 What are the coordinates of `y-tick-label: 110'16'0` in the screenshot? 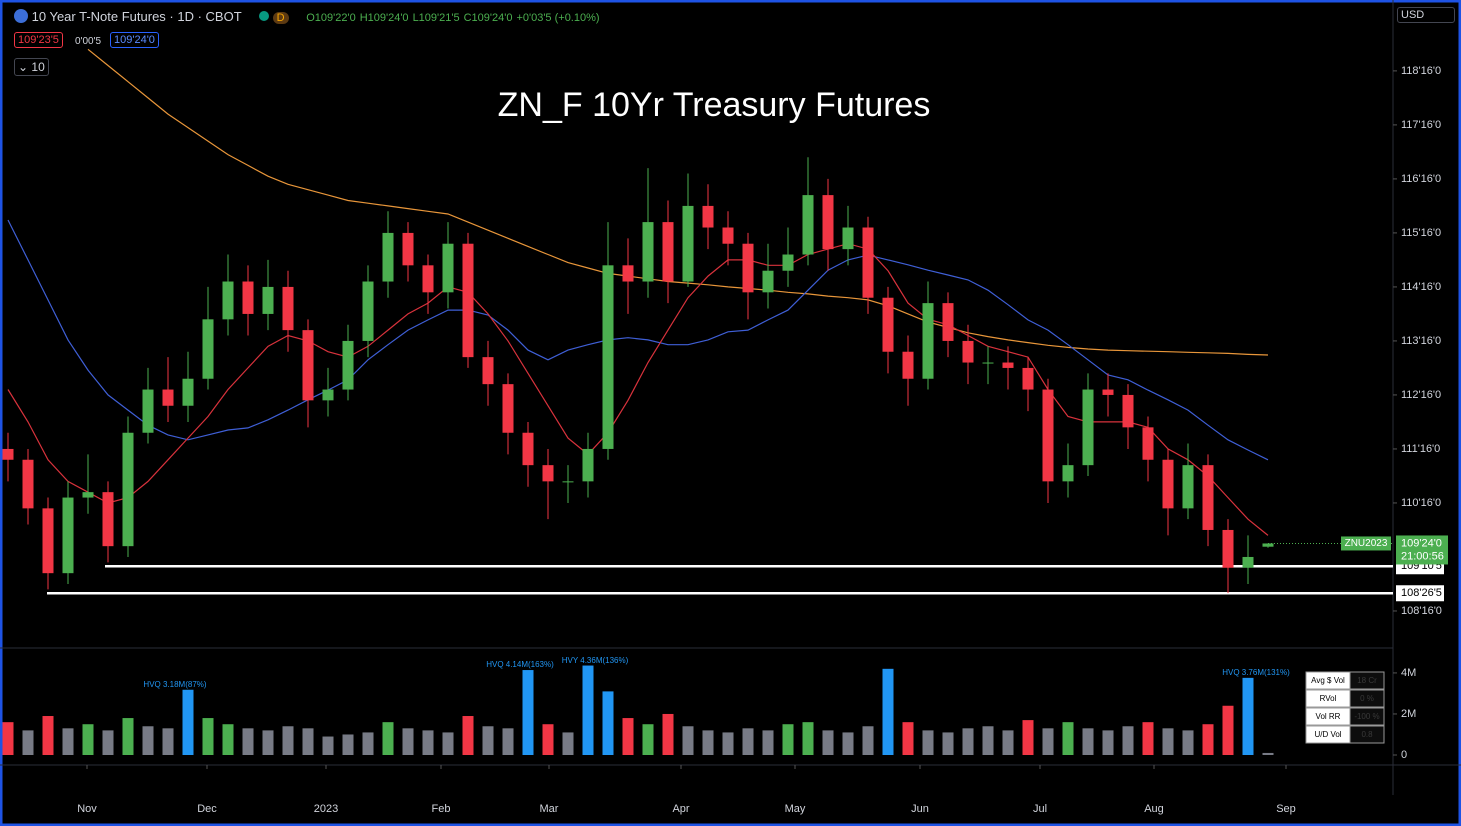 It's located at (1421, 503).